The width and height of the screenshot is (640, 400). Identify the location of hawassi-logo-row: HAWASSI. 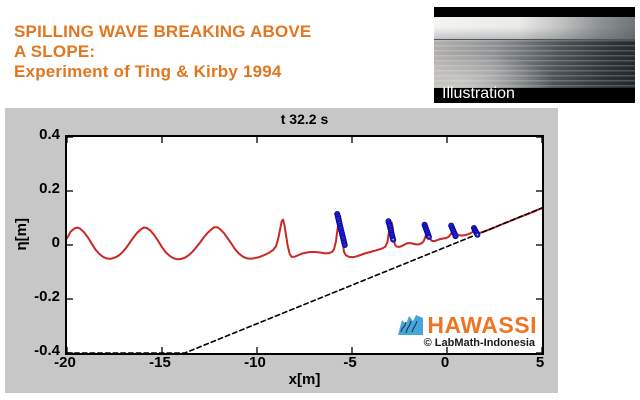
(467, 324).